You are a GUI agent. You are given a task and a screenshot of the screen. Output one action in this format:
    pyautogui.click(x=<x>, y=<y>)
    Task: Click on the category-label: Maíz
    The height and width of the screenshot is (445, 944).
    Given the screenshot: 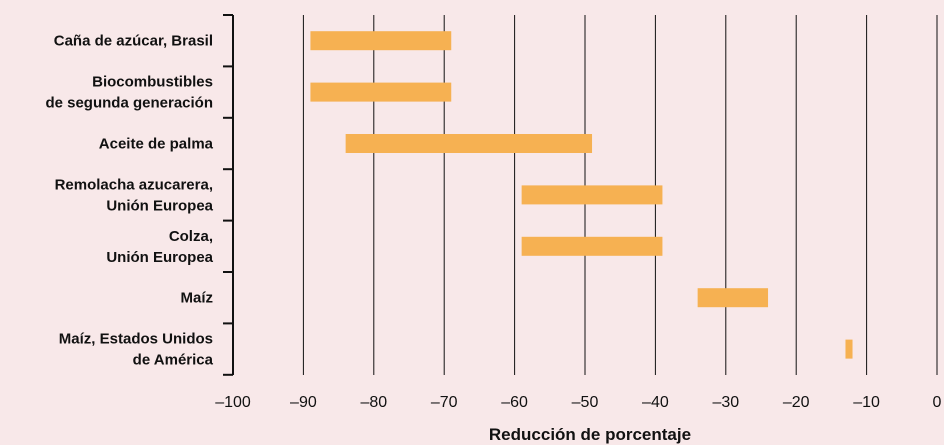 What is the action you would take?
    pyautogui.click(x=196, y=298)
    